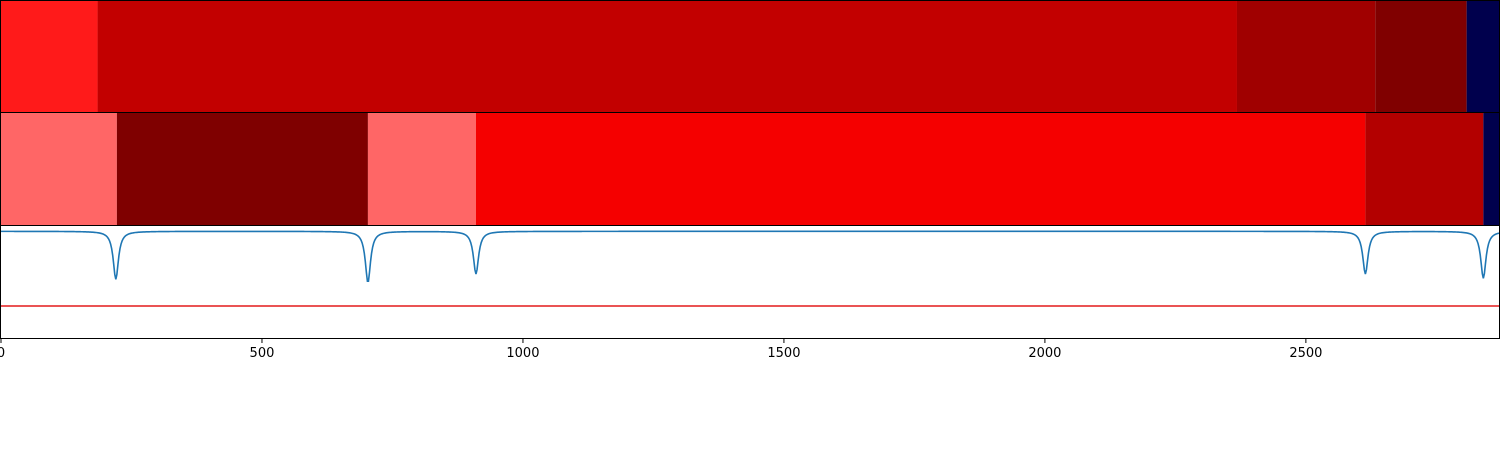  Describe the element at coordinates (783, 353) in the screenshot. I see `x-tick-label-1500: 1500` at that location.